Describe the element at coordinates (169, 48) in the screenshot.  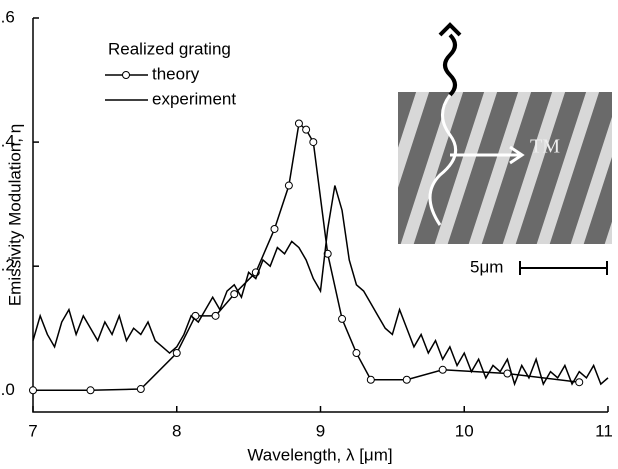
I see `legend-title: Realized grating` at that location.